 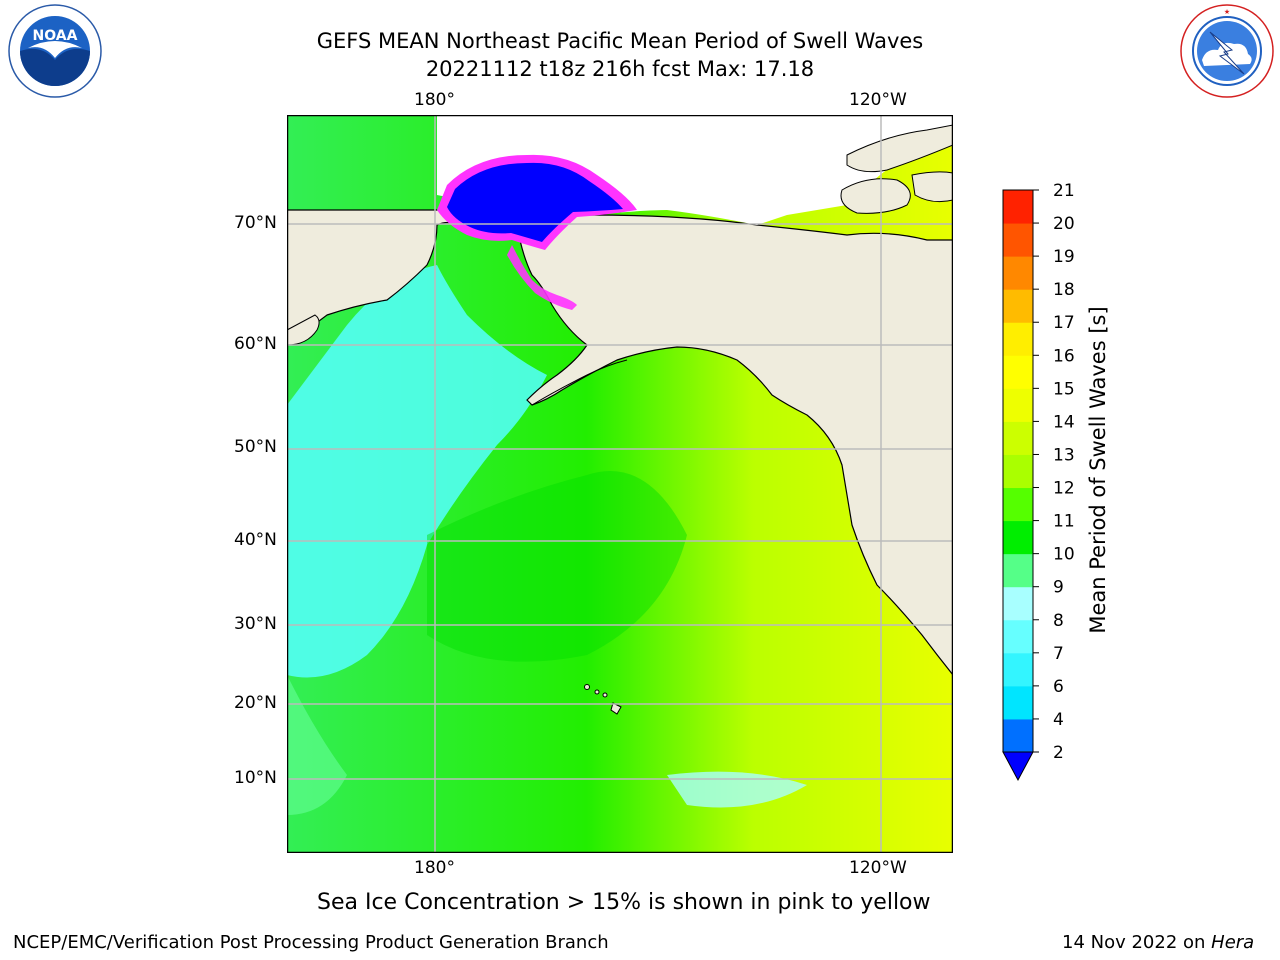 I want to click on lat-label-30n: 30°N, so click(x=255, y=624).